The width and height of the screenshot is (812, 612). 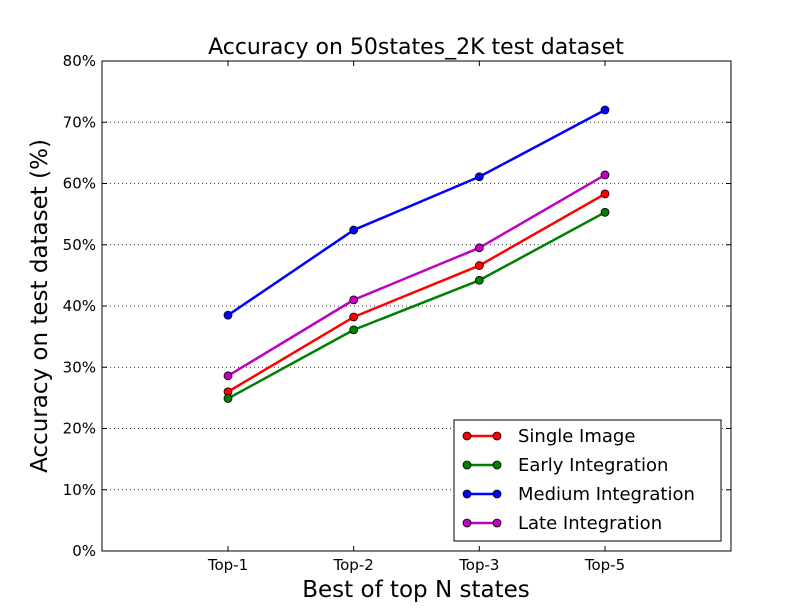 I want to click on y-tick-label: 70%, so click(x=79, y=122).